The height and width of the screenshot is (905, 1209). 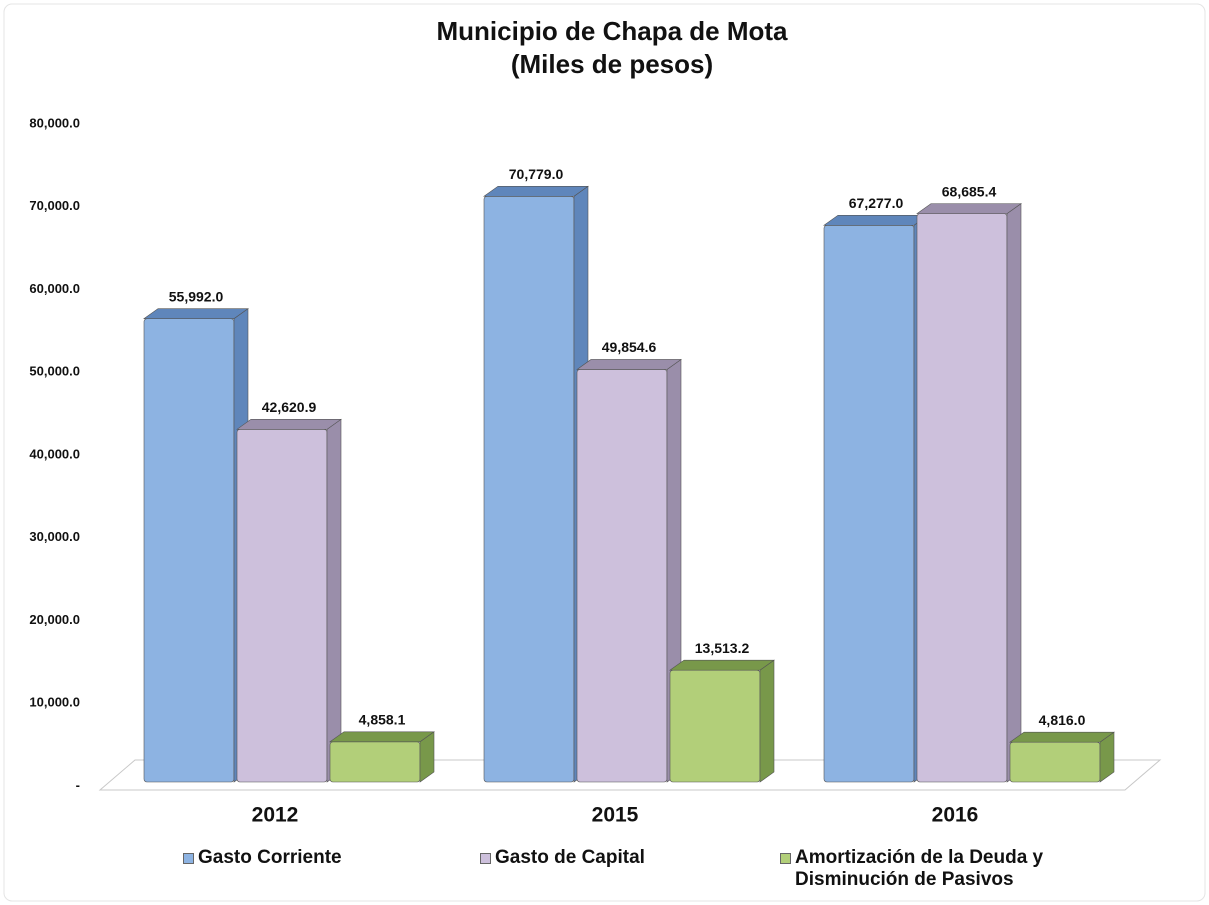 I want to click on y-tick-label: 80,000.0, so click(x=54, y=122).